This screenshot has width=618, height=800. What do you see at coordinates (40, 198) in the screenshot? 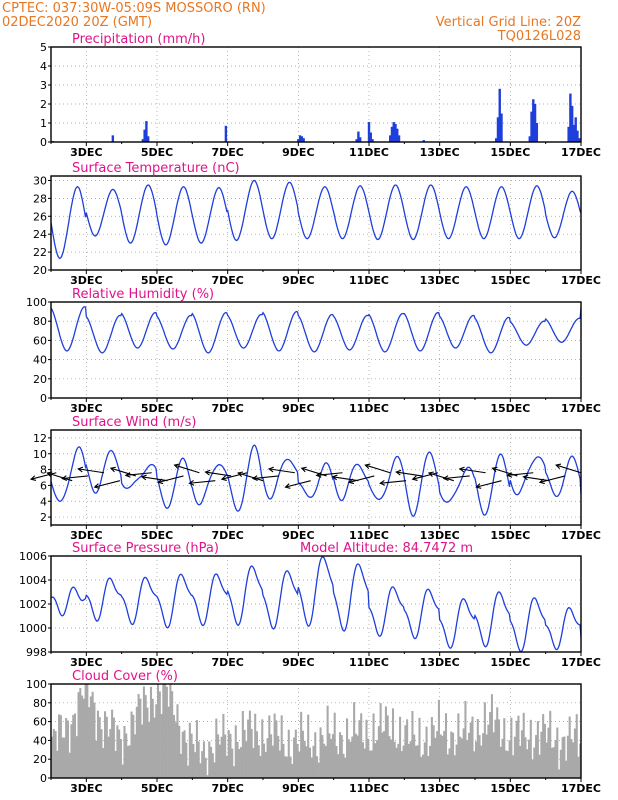
I see `y-tick-label: 28` at bounding box center [40, 198].